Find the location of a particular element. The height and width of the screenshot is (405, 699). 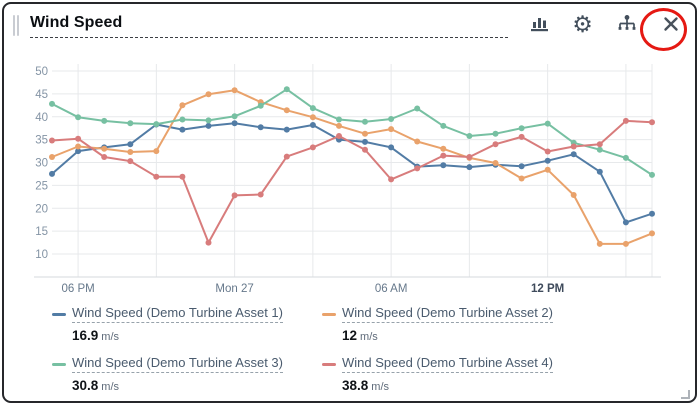

y-tick-label: 25 is located at coordinates (41, 186).